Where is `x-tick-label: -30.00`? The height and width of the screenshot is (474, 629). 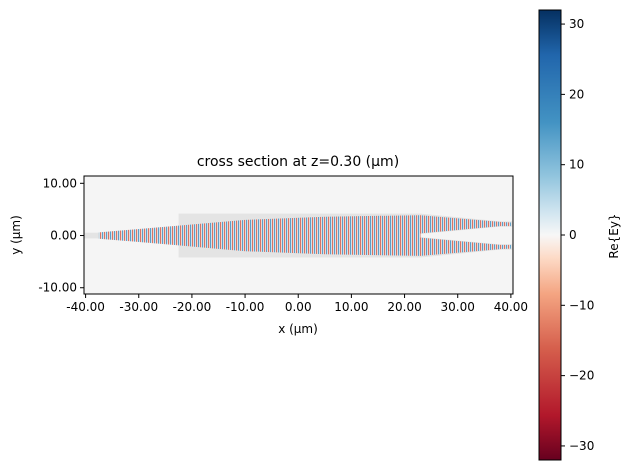 x-tick-label: -30.00 is located at coordinates (138, 307).